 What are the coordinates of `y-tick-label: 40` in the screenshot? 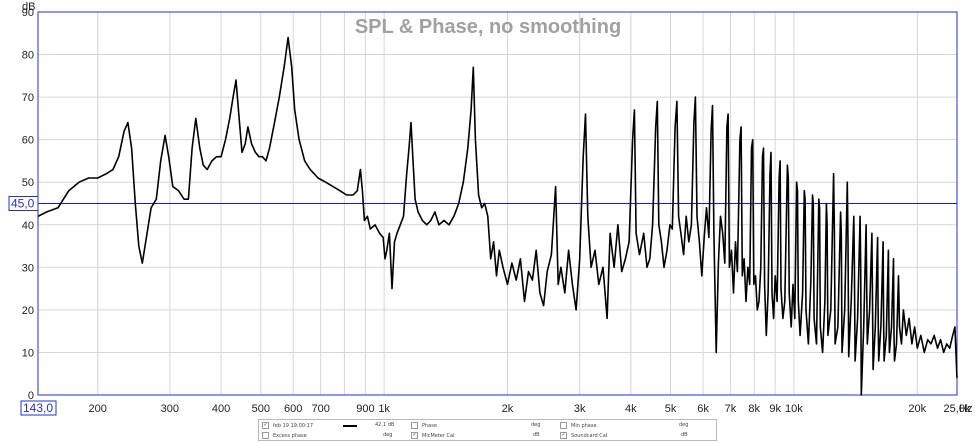 It's located at (28, 226).